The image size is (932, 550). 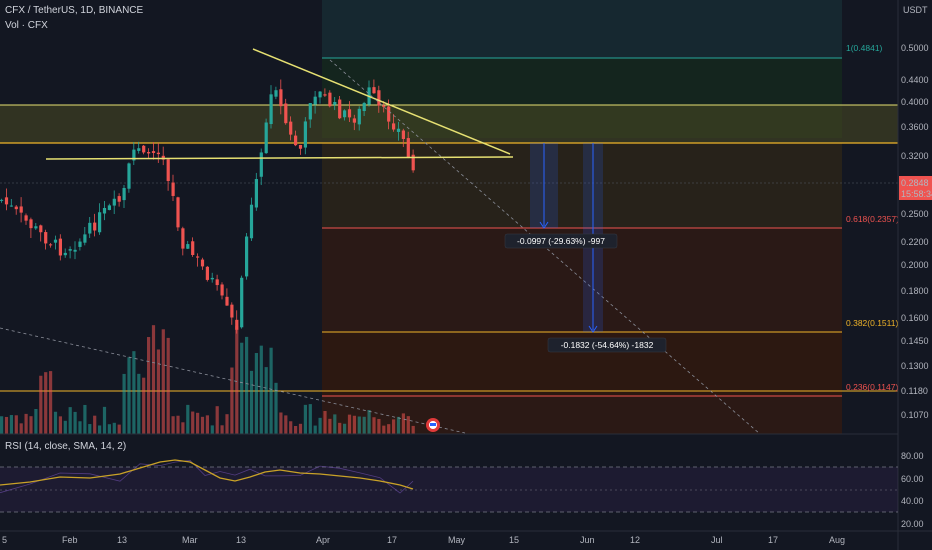 I want to click on time-tick: 5, so click(x=4, y=540).